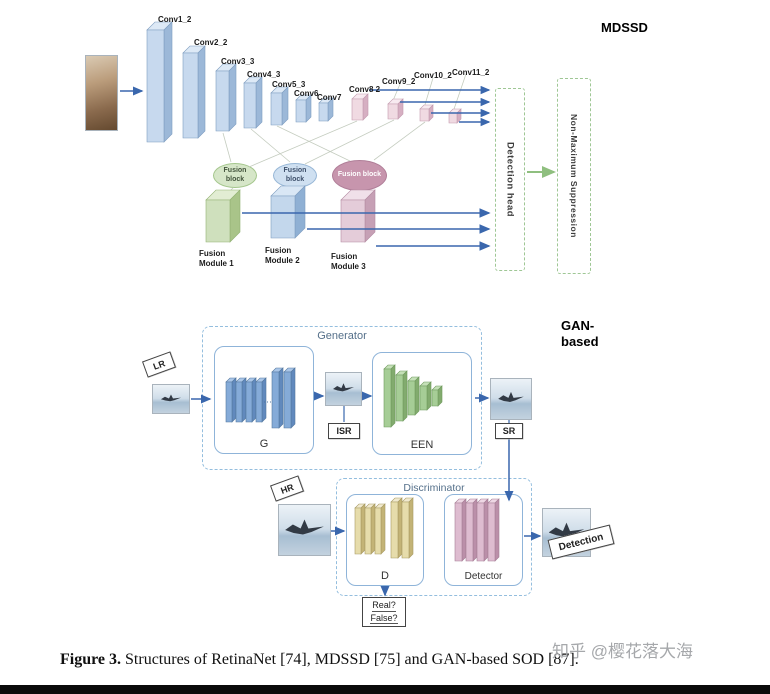  I want to click on d-network-box: D, so click(385, 540).